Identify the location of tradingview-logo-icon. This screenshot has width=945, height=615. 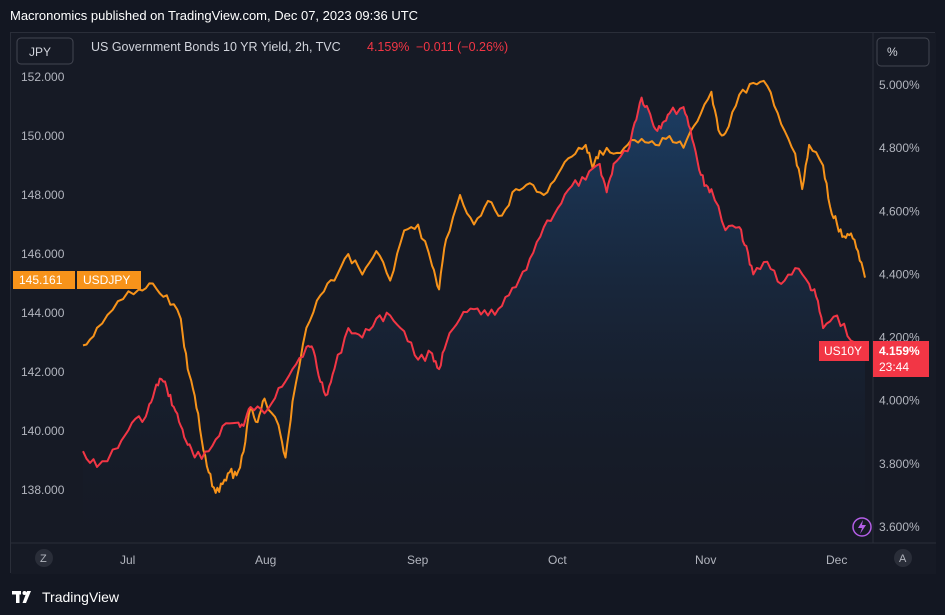
(21, 596).